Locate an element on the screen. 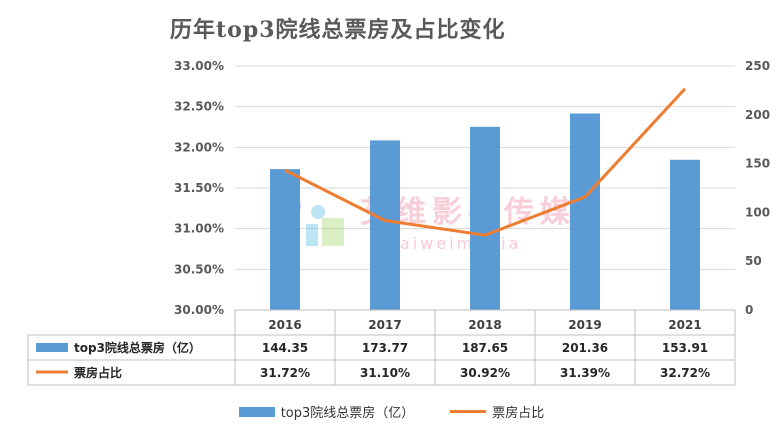 The width and height of the screenshot is (783, 440). legend-item-line: 票房占比 is located at coordinates (497, 411).